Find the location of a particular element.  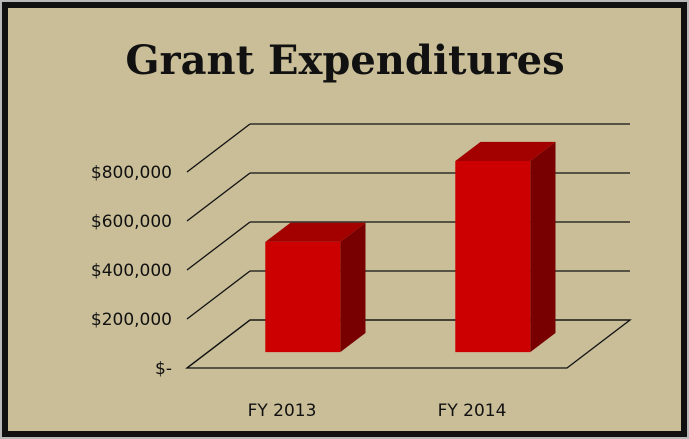

y-tick-label: $- is located at coordinates (163, 369).